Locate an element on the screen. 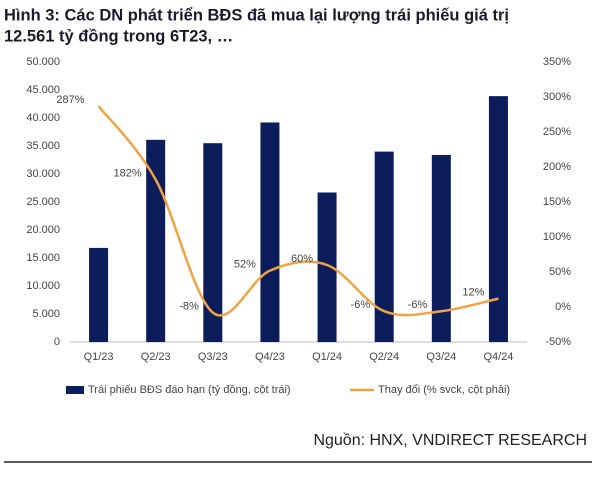 Image resolution: width=599 pixels, height=478 pixels. y2-tick-label: 300% is located at coordinates (557, 97).